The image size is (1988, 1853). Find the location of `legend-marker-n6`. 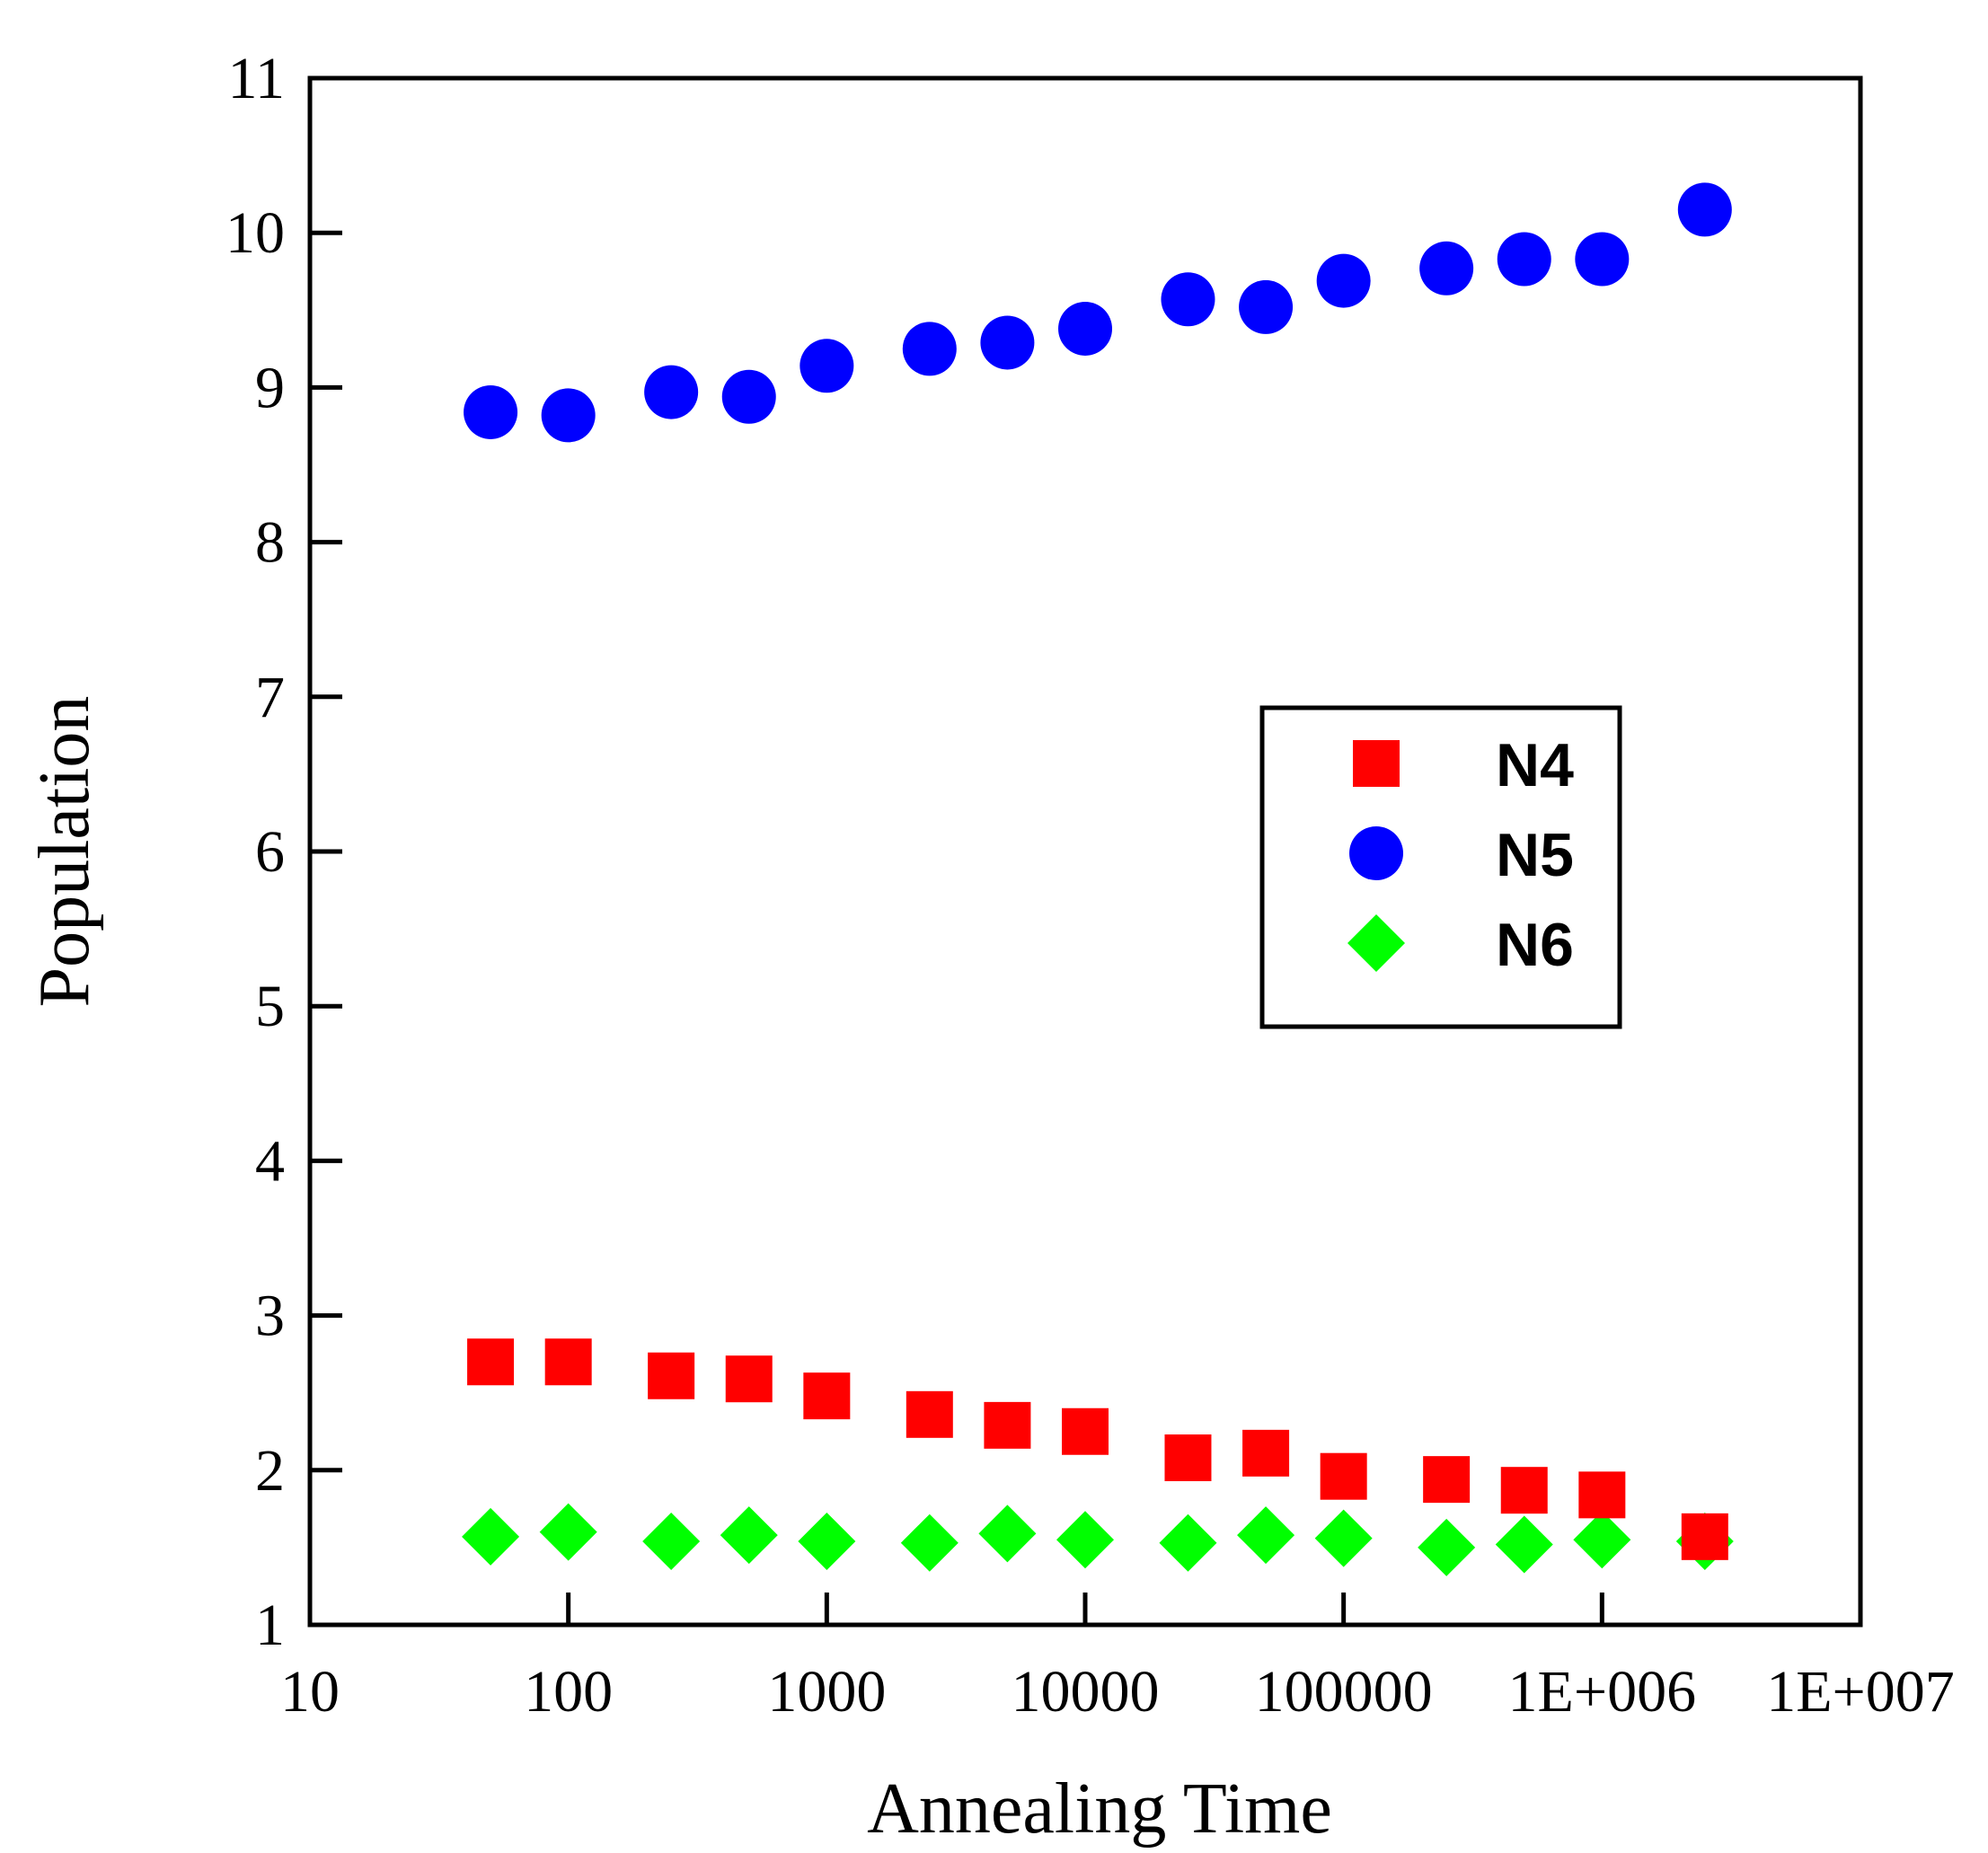

legend-marker-n6 is located at coordinates (1376, 943).